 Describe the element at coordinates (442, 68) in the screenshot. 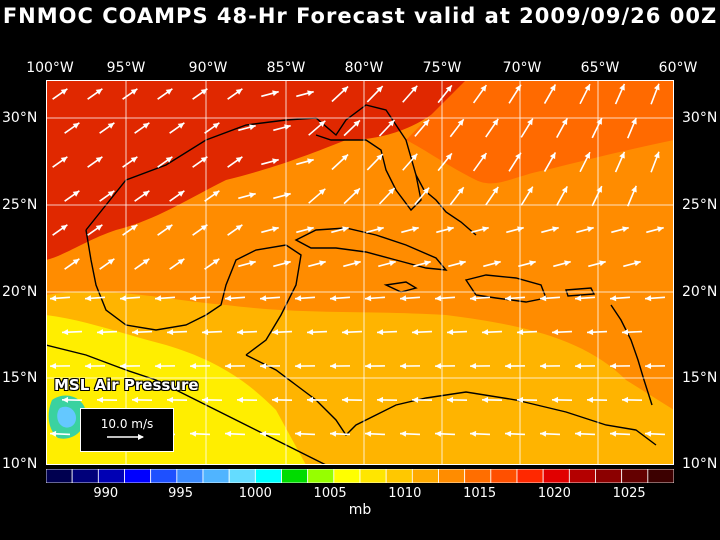

I see `lon-label: 75°W` at that location.